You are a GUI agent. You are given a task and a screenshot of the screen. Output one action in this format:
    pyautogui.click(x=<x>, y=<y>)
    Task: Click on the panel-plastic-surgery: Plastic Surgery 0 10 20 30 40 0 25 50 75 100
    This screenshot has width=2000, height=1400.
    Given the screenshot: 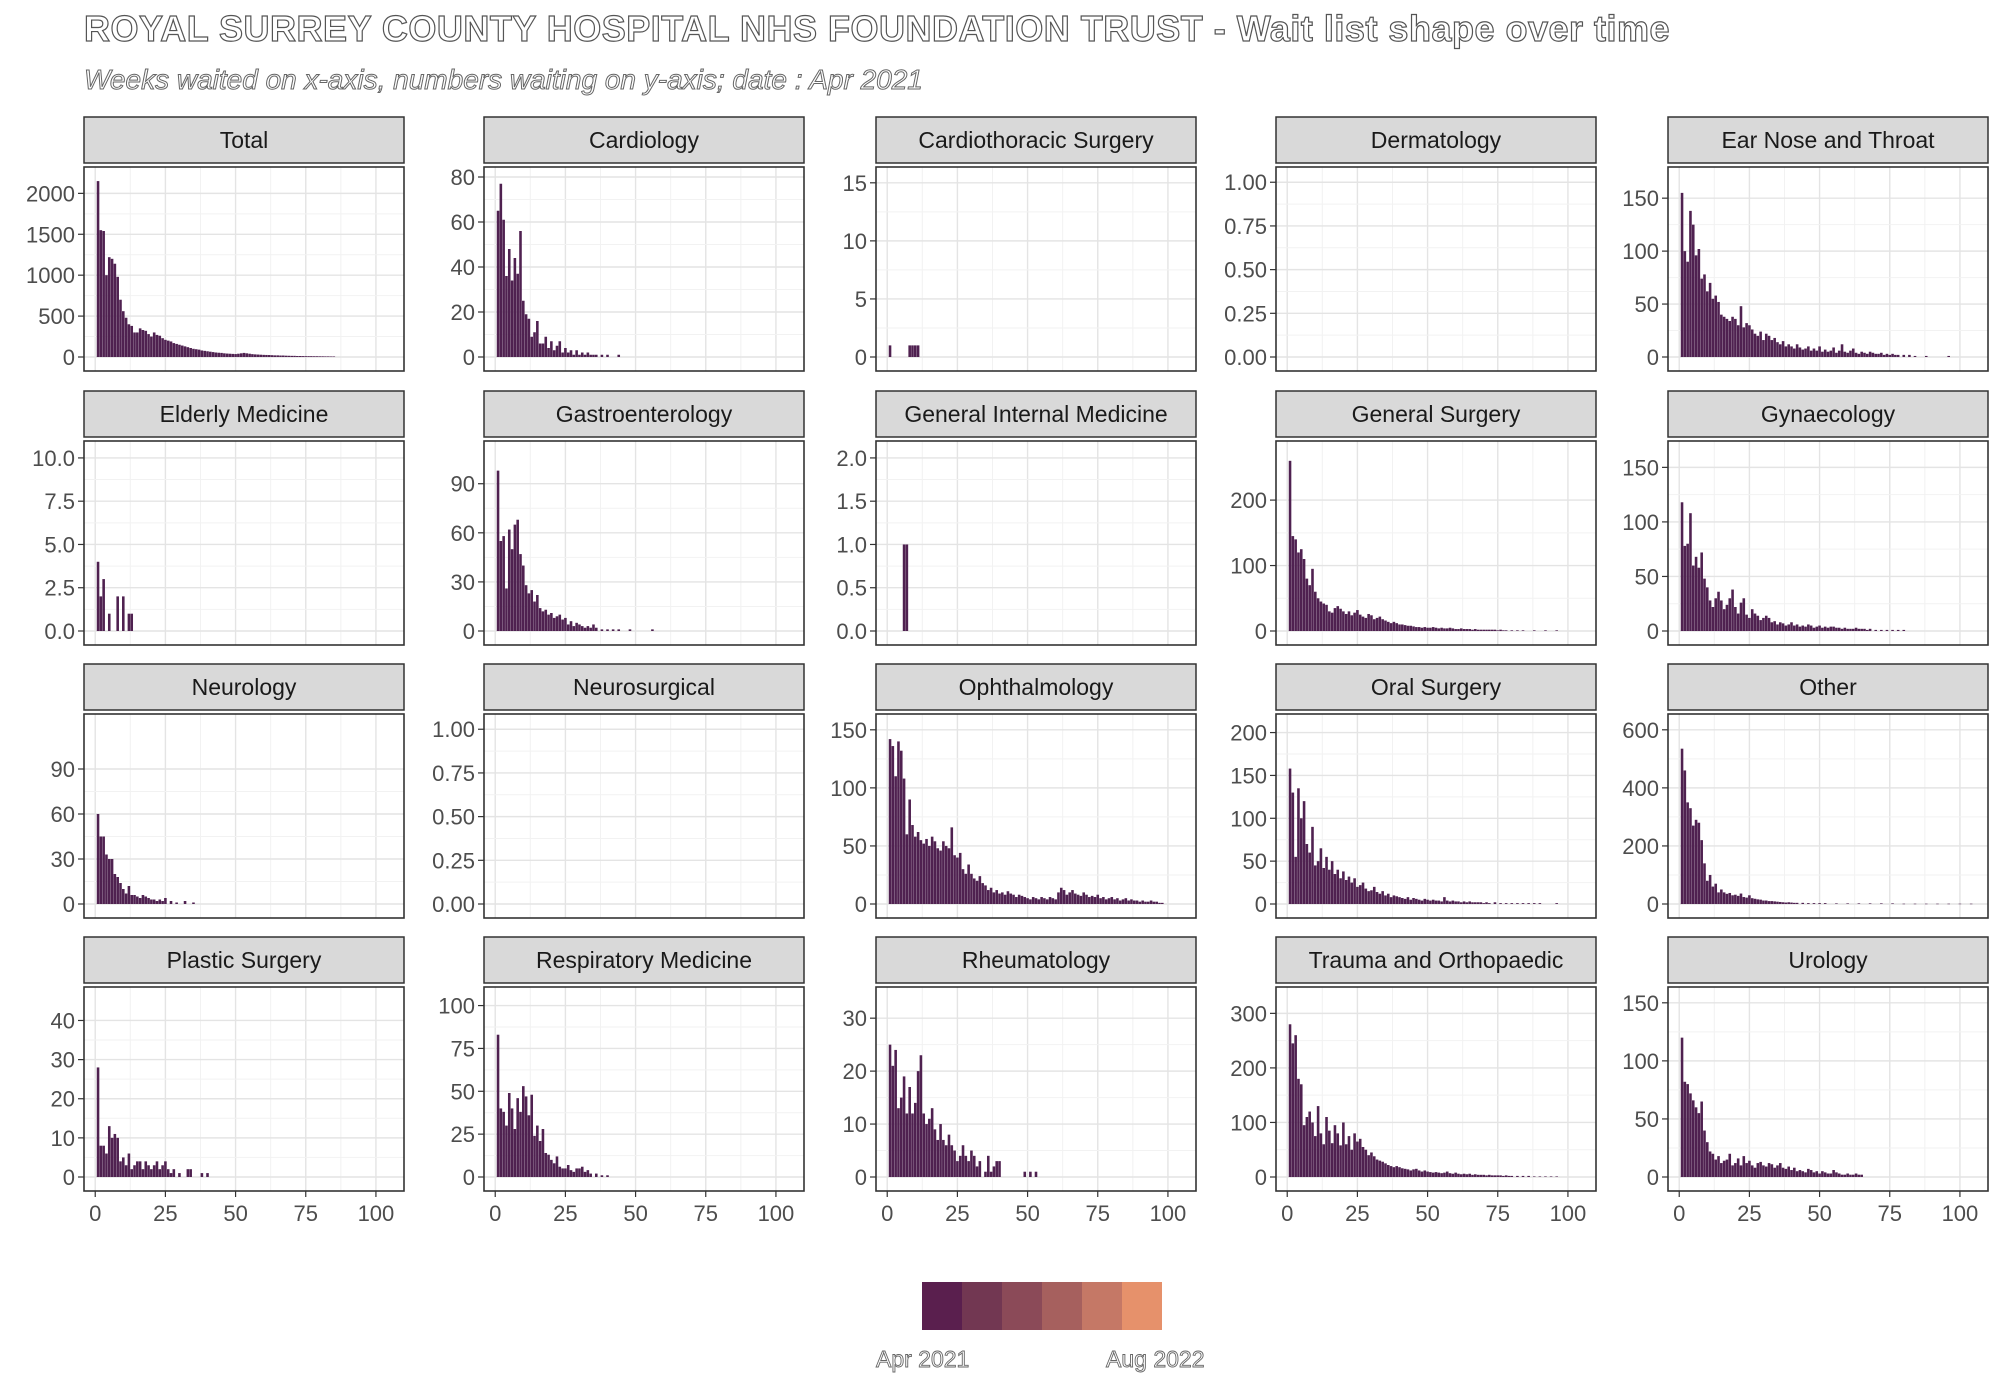 What is the action you would take?
    pyautogui.click(x=228, y=1081)
    